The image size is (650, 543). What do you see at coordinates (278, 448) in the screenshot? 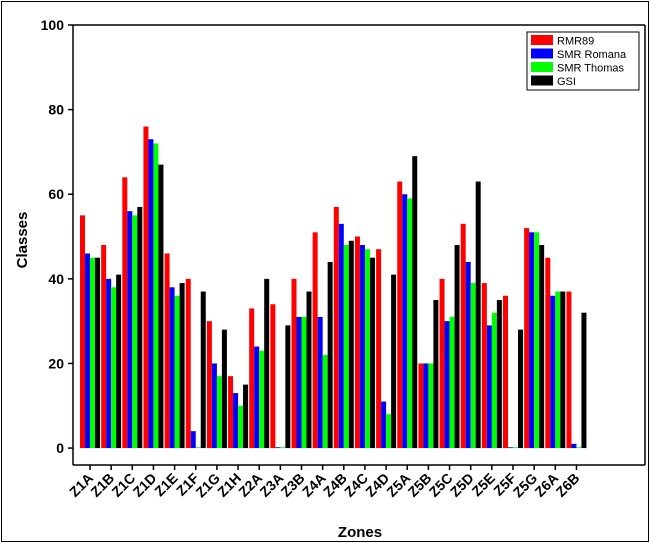
I see `bar-z3a-smr-romana` at bounding box center [278, 448].